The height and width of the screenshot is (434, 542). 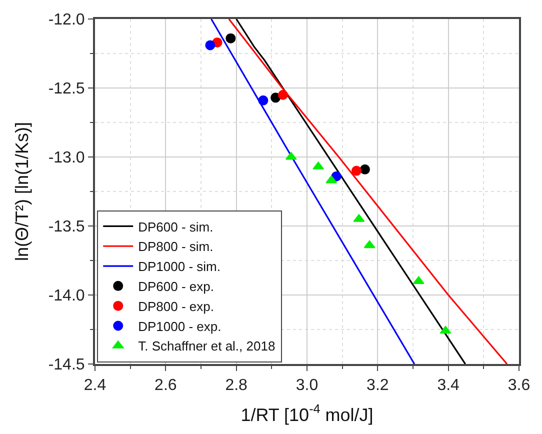 What do you see at coordinates (179, 266) in the screenshot?
I see `legend-label: DP1000 - sim.` at bounding box center [179, 266].